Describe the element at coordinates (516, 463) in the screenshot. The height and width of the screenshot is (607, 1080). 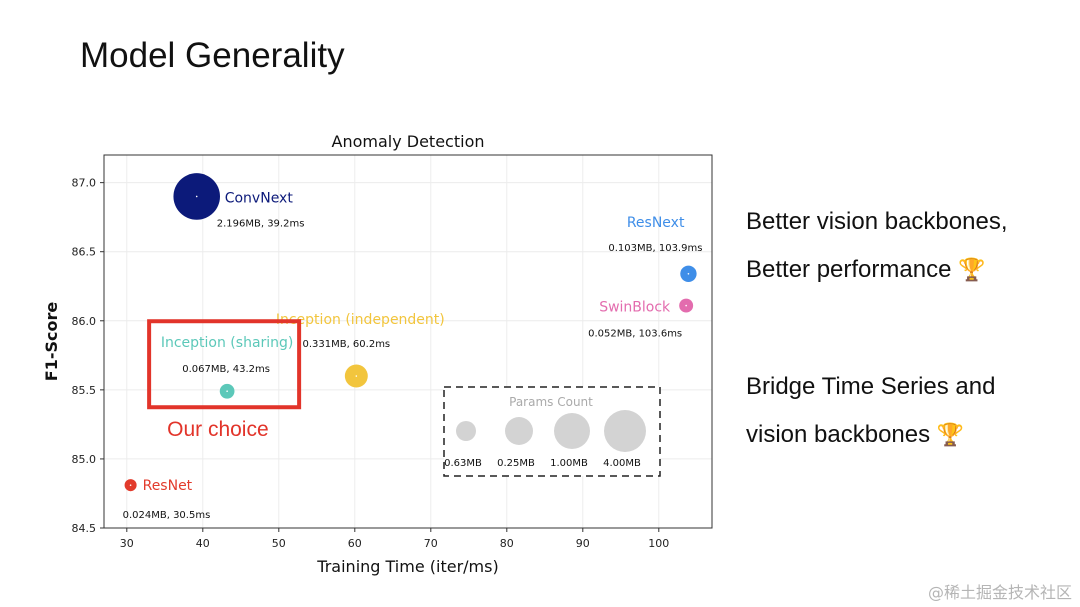
I see `size-legend-label: 0.25MB` at that location.